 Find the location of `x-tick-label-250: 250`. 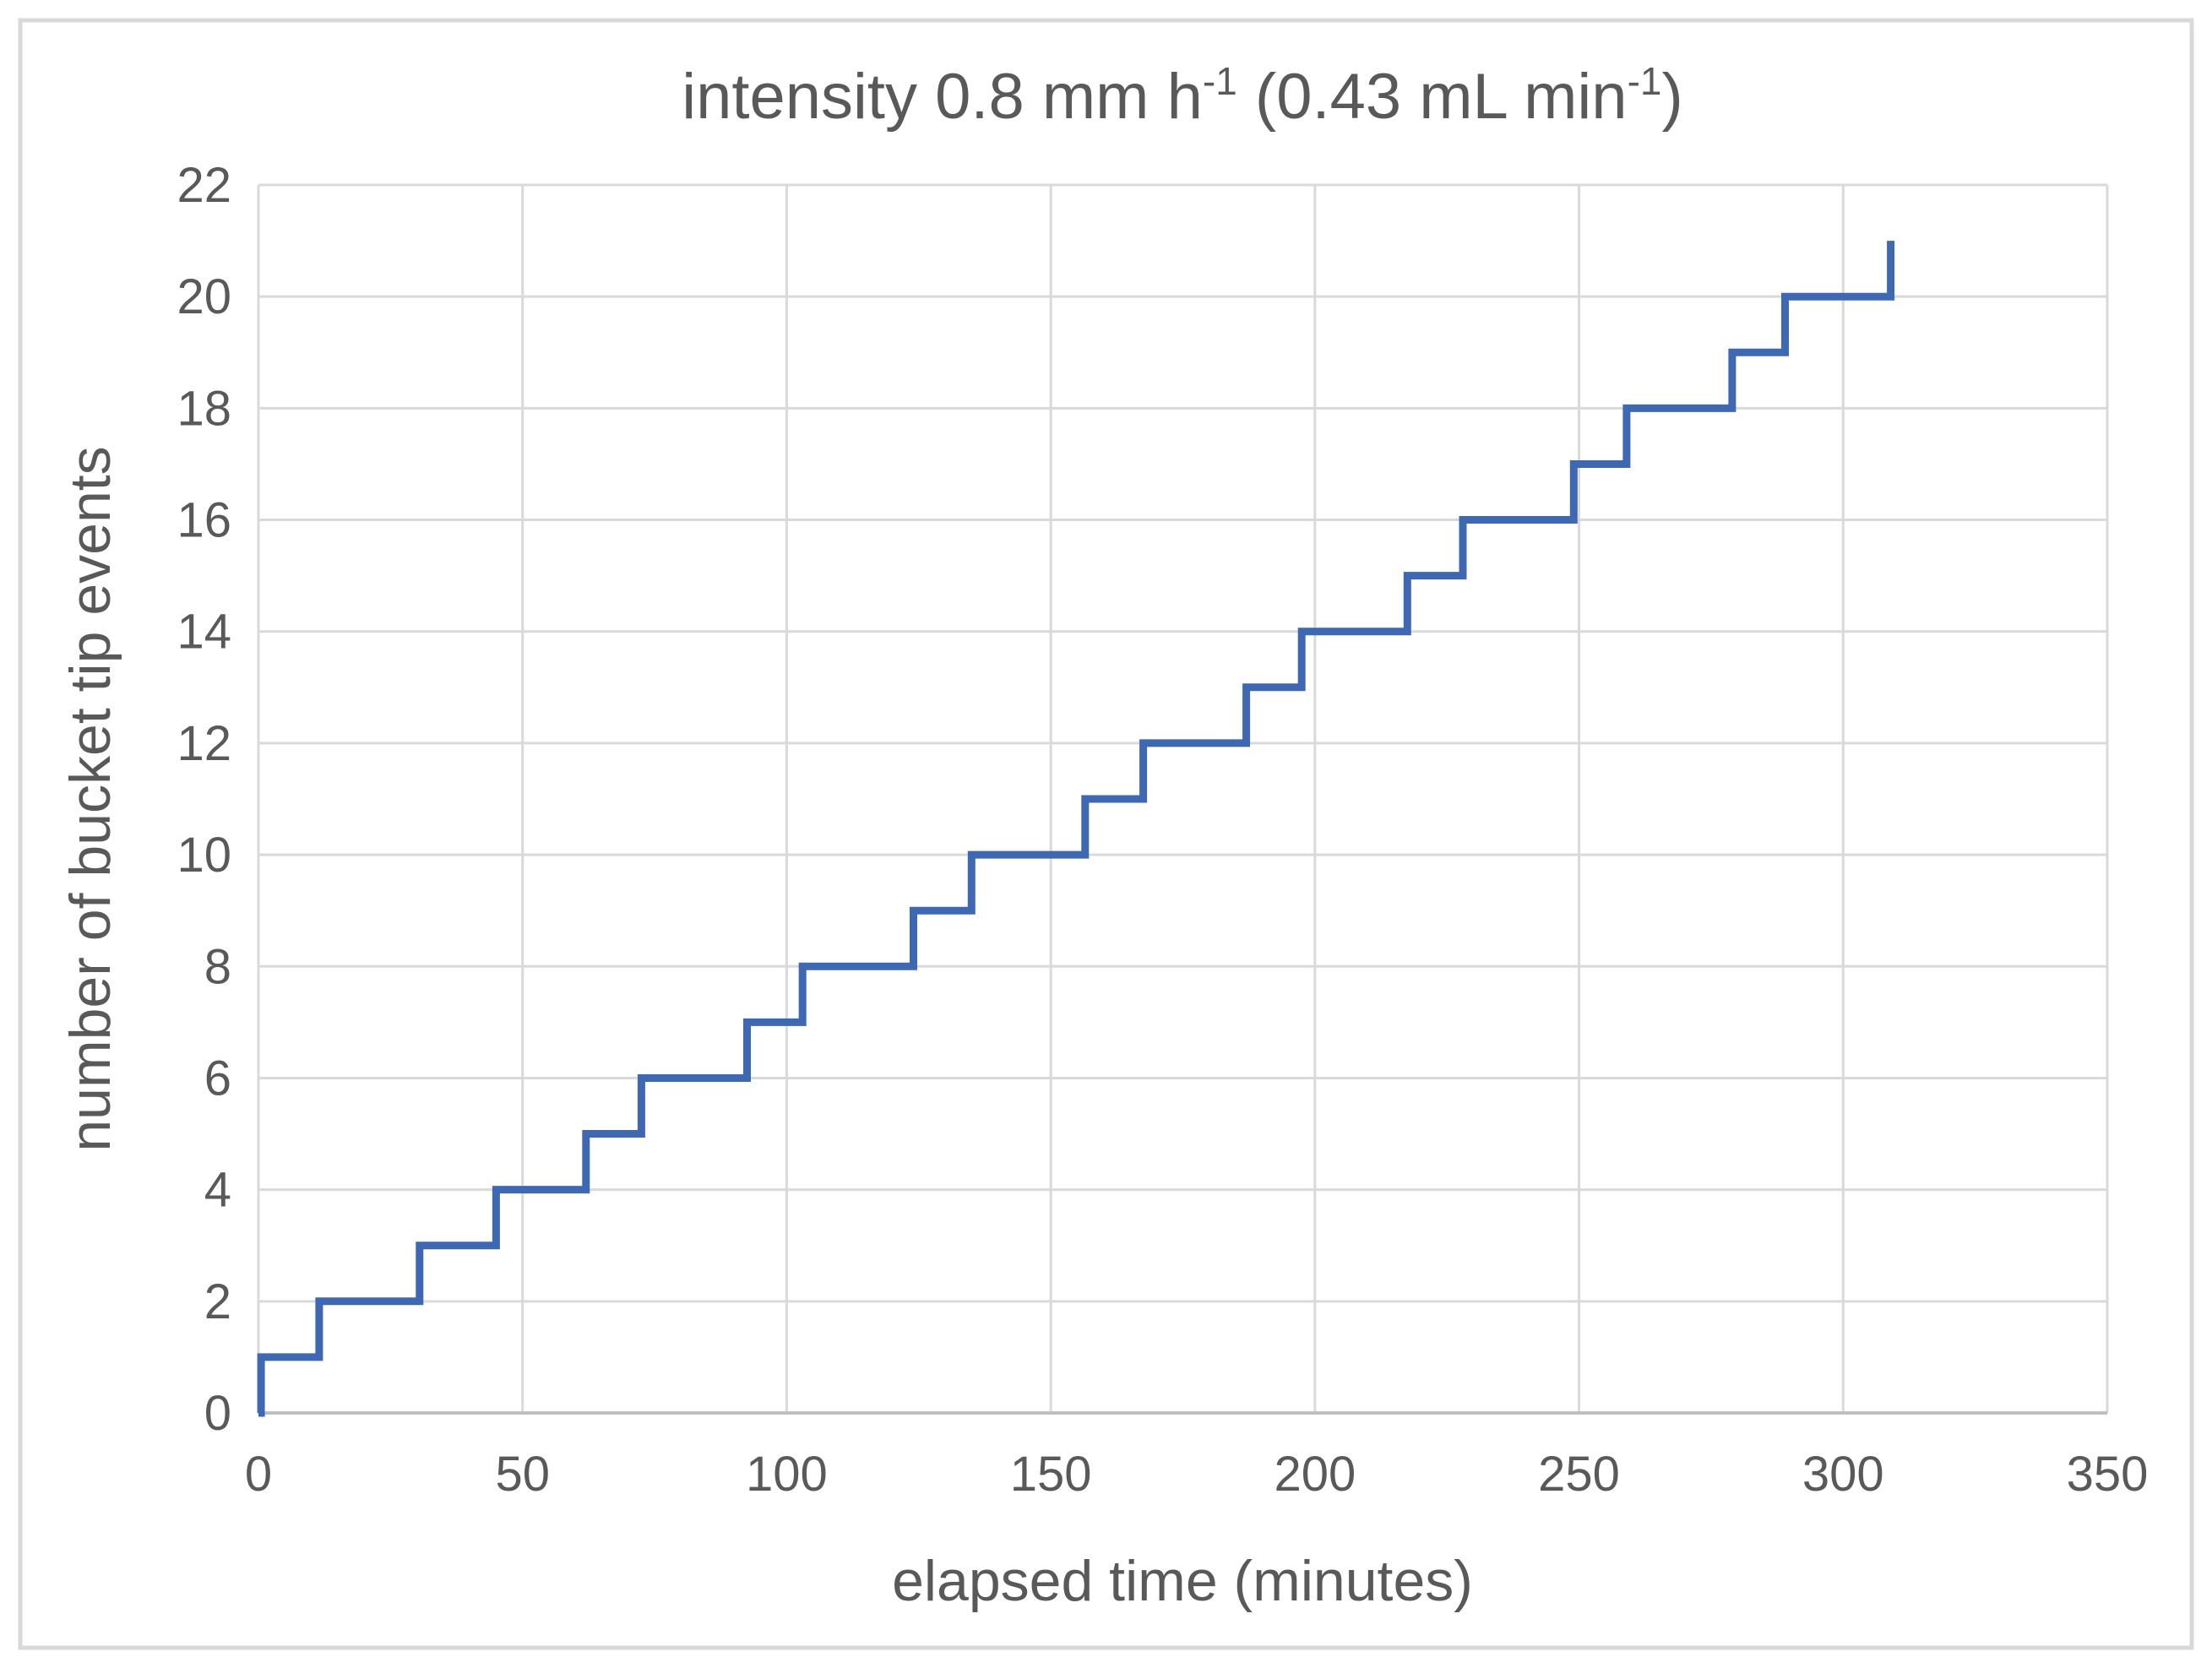

x-tick-label-250: 250 is located at coordinates (1579, 1474).